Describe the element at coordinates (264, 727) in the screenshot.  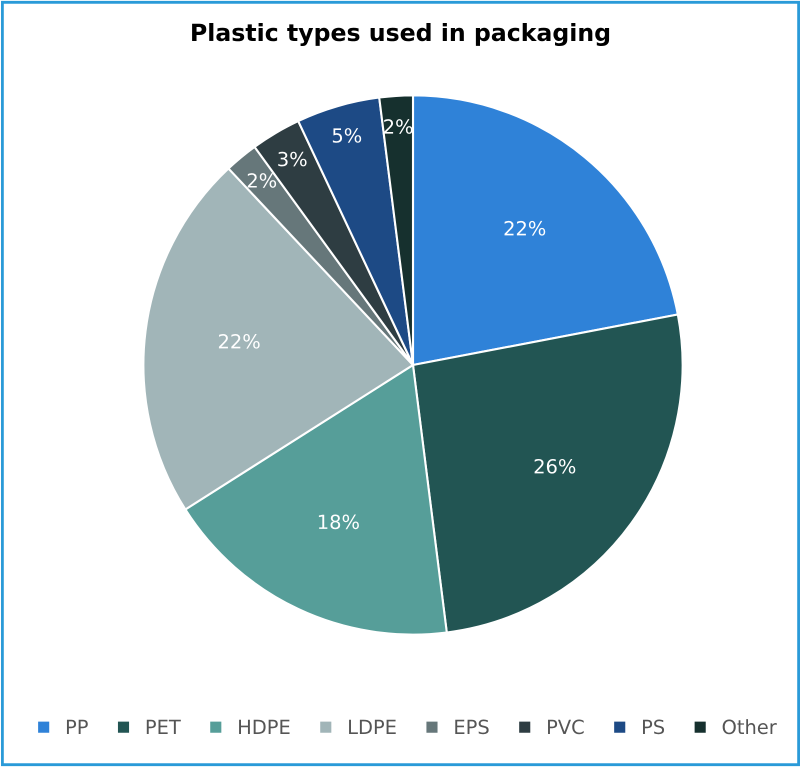
I see `legend-label: HDPE` at that location.